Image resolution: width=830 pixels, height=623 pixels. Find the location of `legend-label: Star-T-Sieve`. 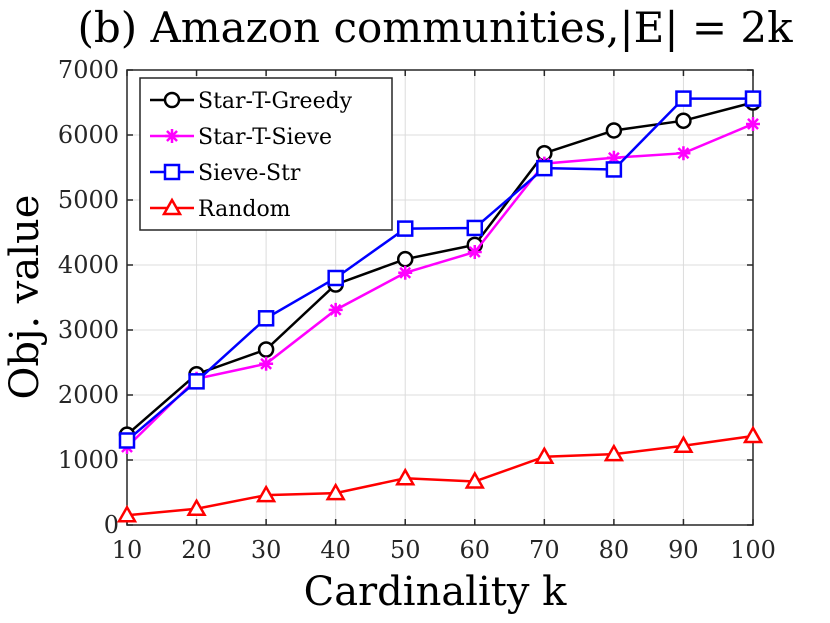

legend-label: Star-T-Sieve is located at coordinates (265, 137).